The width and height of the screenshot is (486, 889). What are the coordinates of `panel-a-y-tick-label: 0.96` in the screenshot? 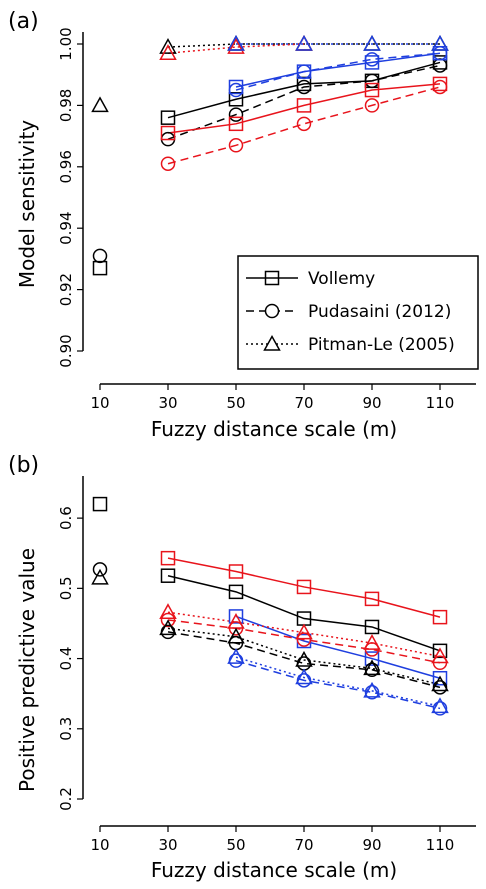 It's located at (66, 166).